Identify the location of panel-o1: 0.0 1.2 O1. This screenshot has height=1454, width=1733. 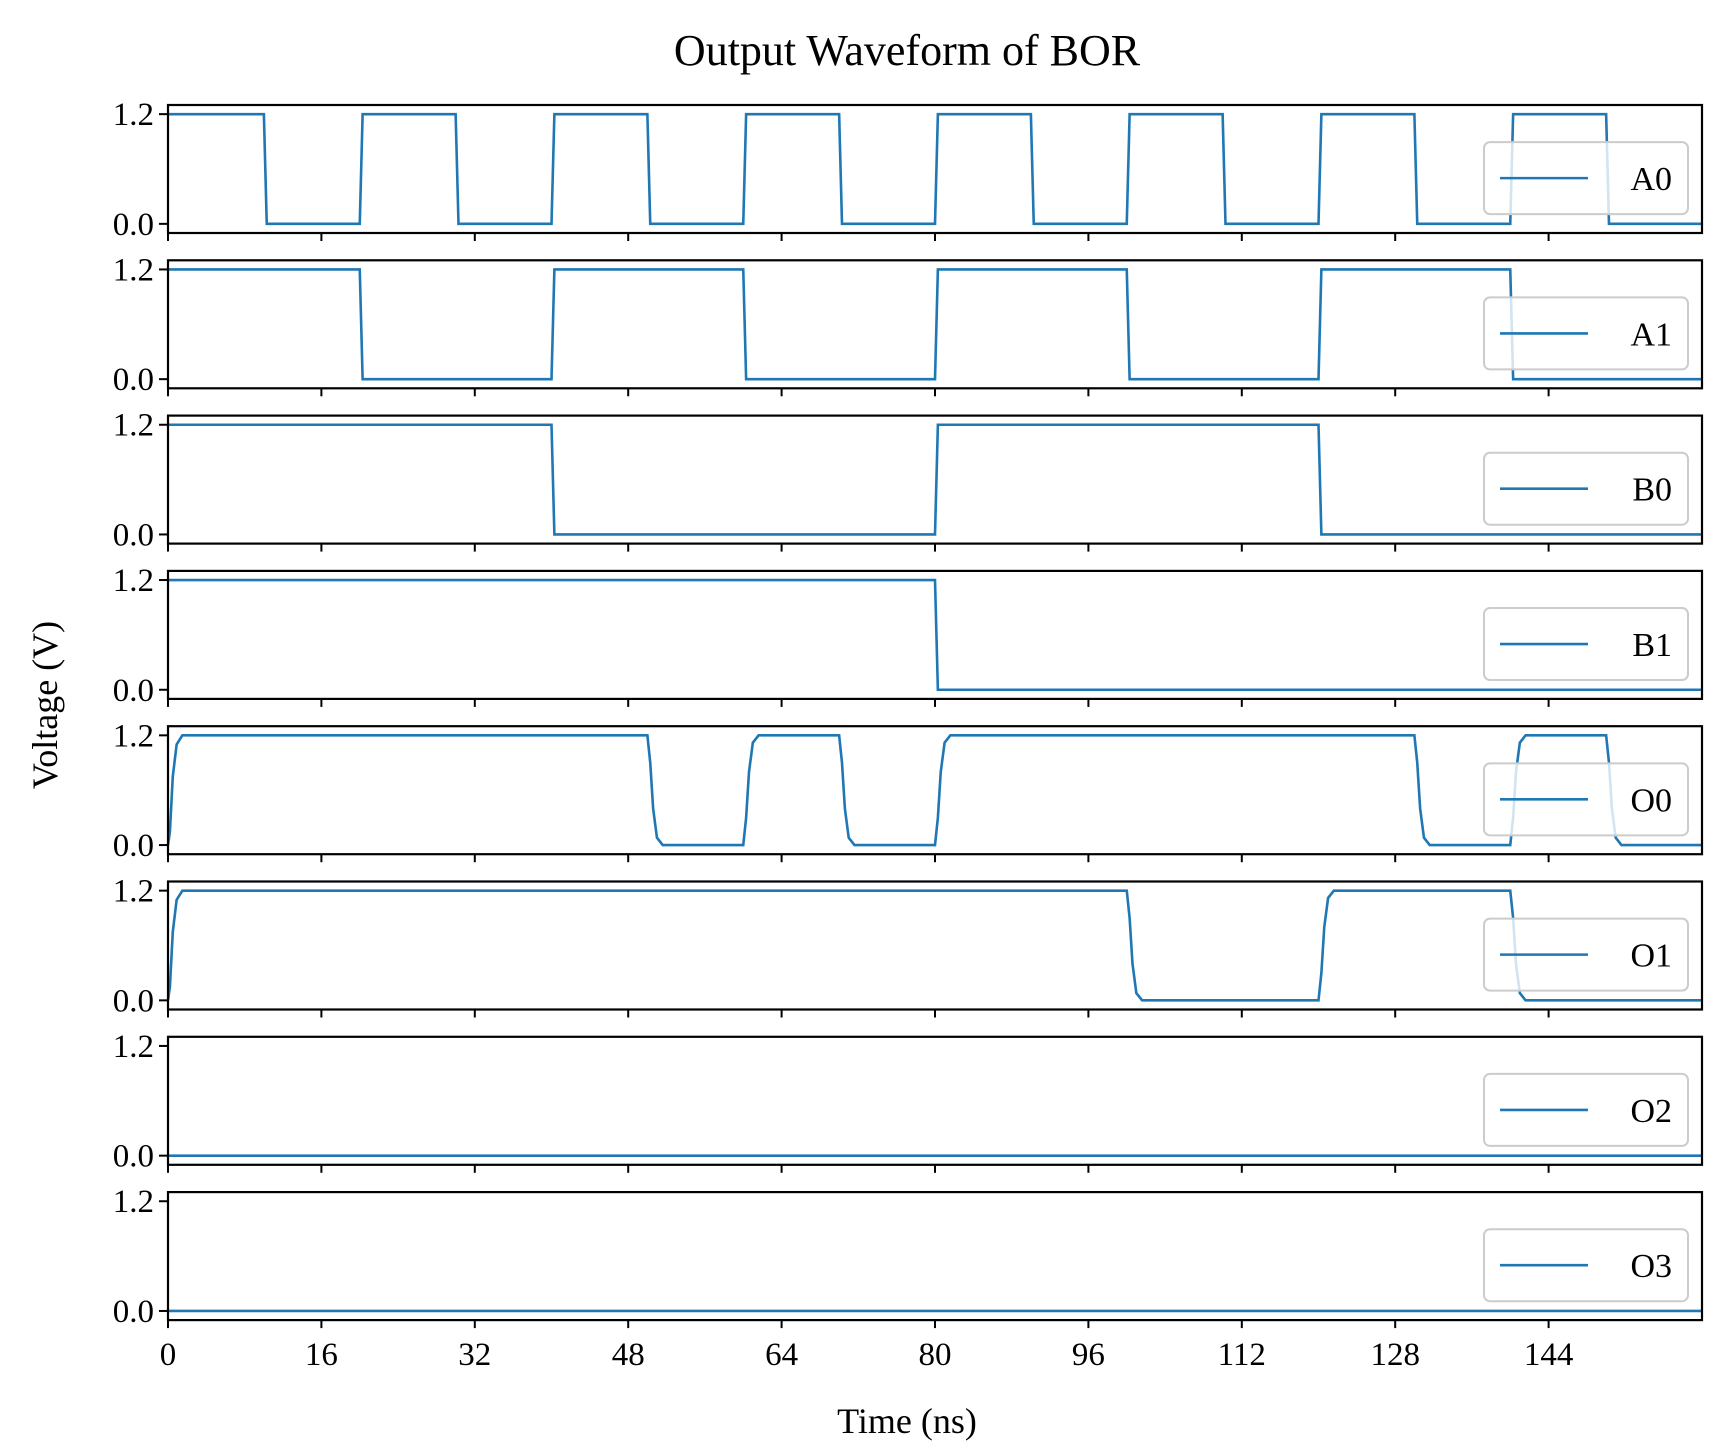
(908, 946).